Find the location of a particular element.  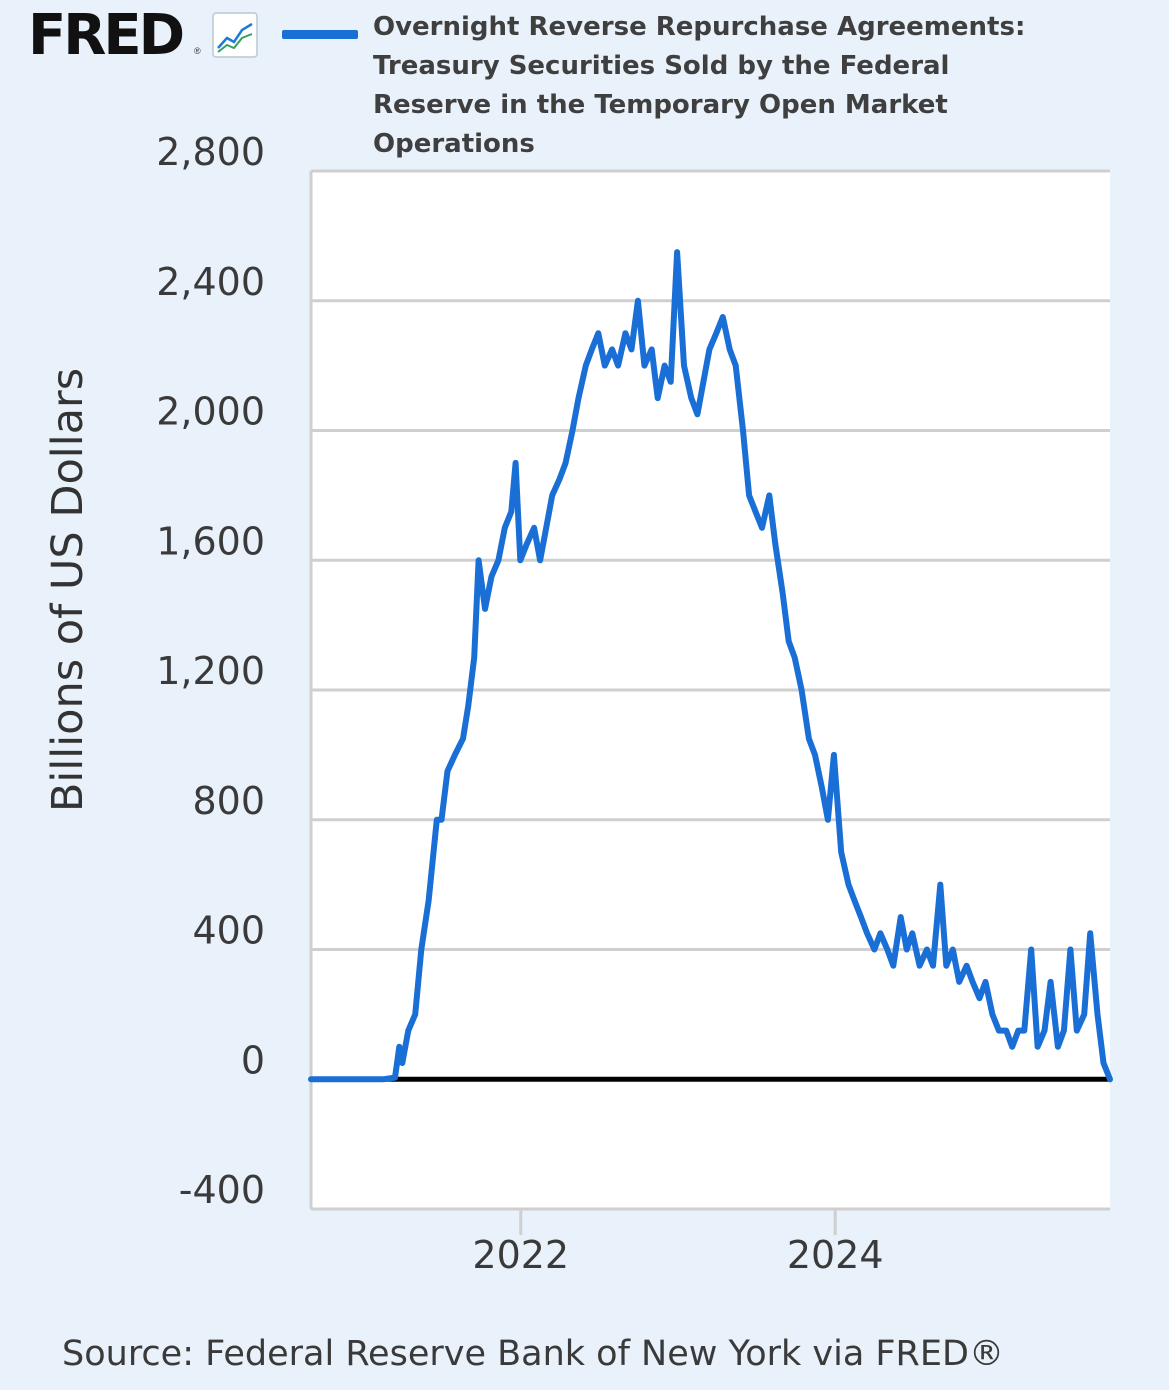

y-tick-label: 2,000 is located at coordinates (210, 412).